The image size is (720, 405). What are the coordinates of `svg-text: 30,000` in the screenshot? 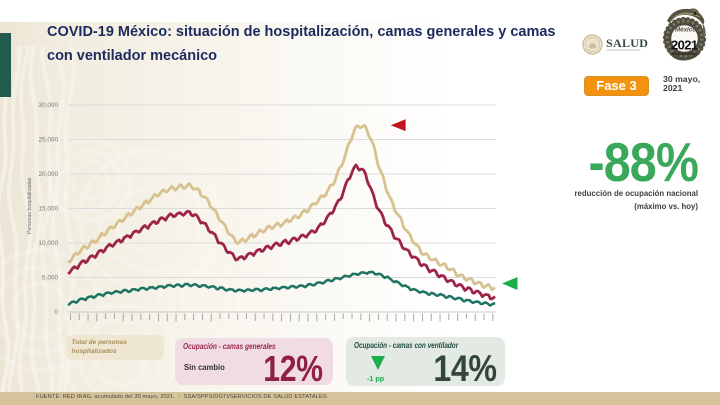 It's located at (48, 105).